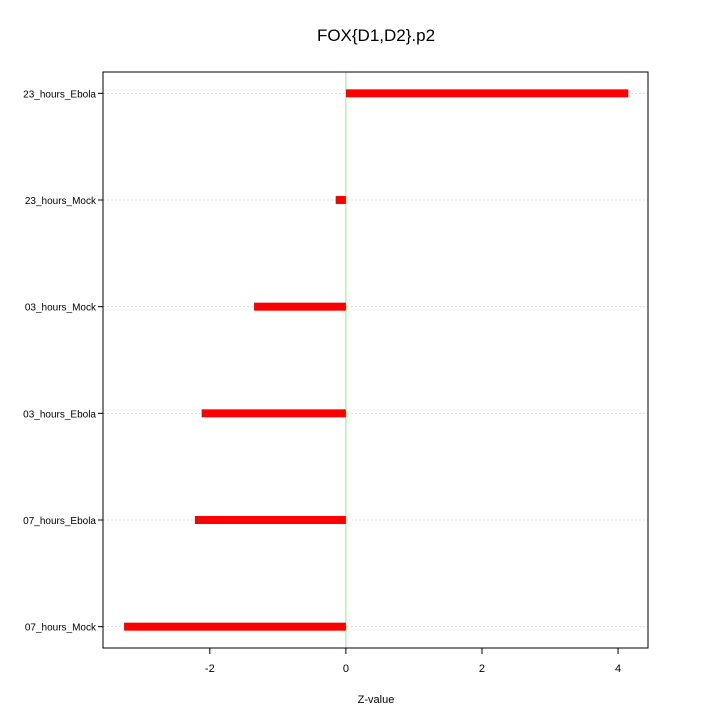 The height and width of the screenshot is (725, 720). Describe the element at coordinates (618, 669) in the screenshot. I see `x-tick-label: 4` at that location.